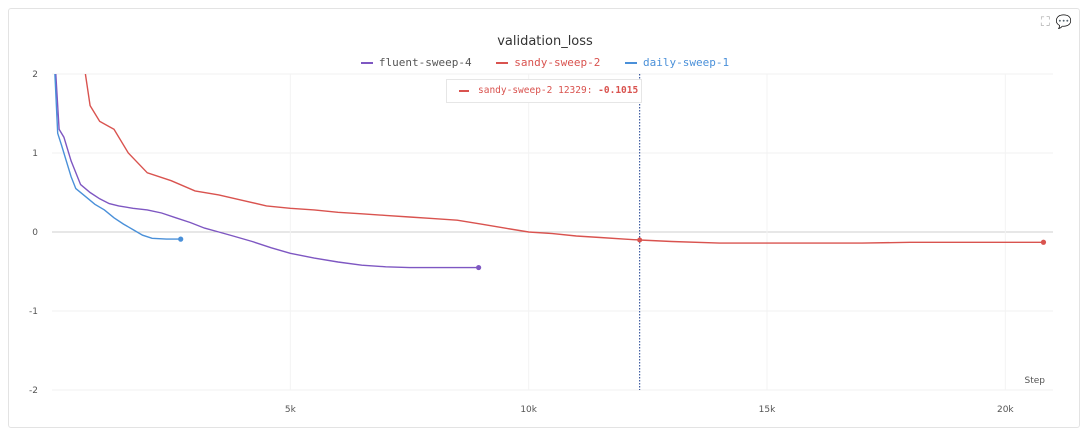 The height and width of the screenshot is (433, 1090). I want to click on hover-tooltip: sandy-sweep-2 12329: -0.1015, so click(544, 91).